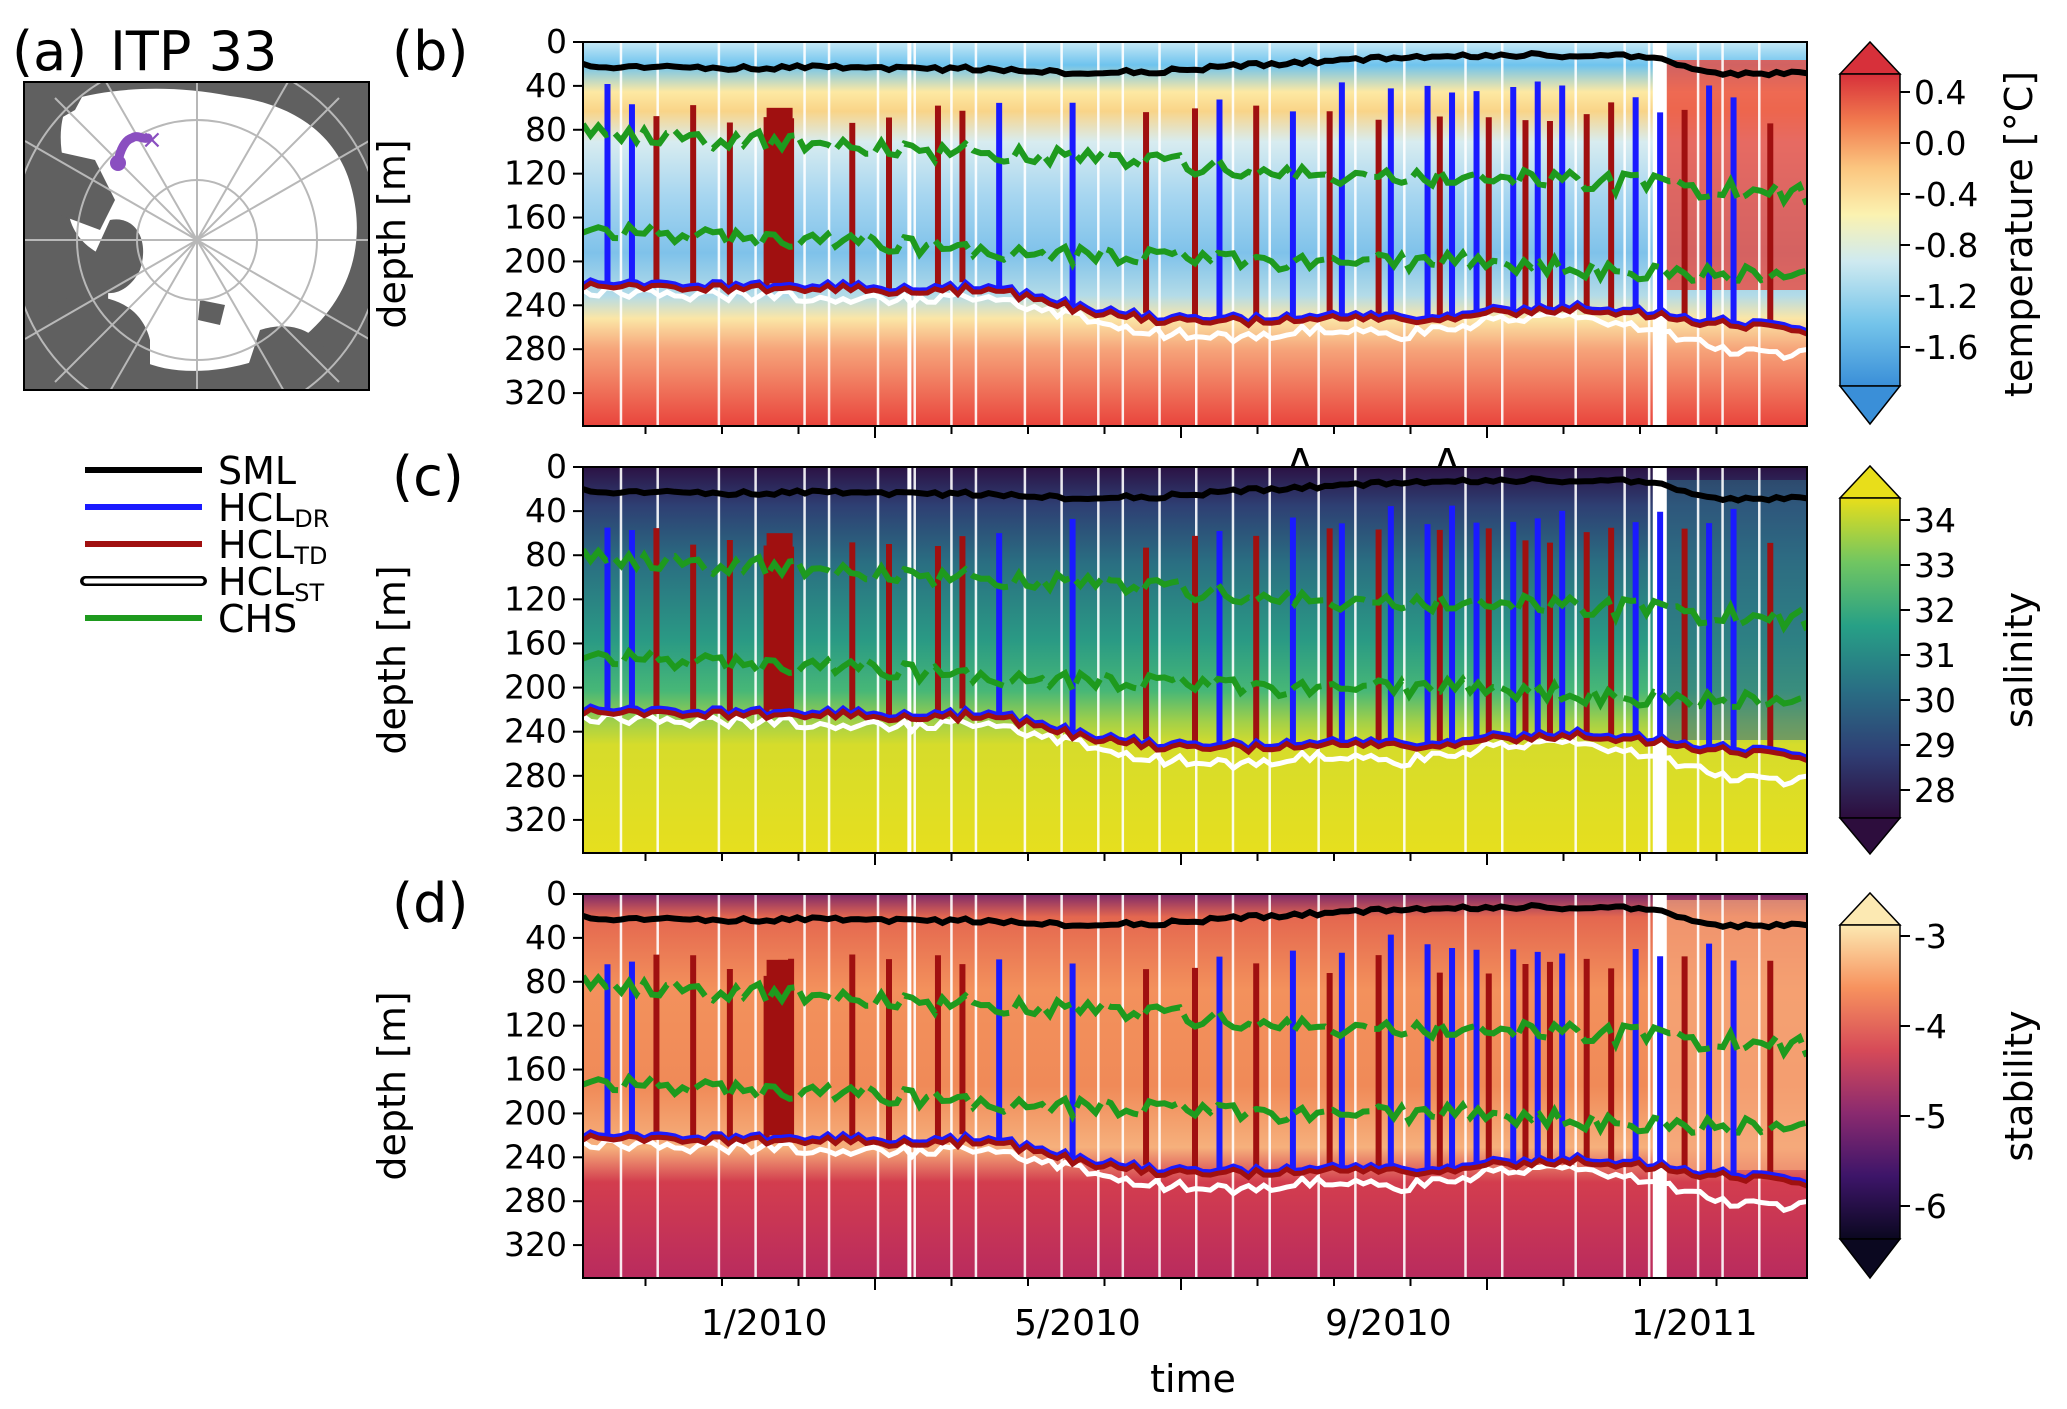  Describe the element at coordinates (430, 903) in the screenshot. I see `panel-d-label: (d)` at that location.